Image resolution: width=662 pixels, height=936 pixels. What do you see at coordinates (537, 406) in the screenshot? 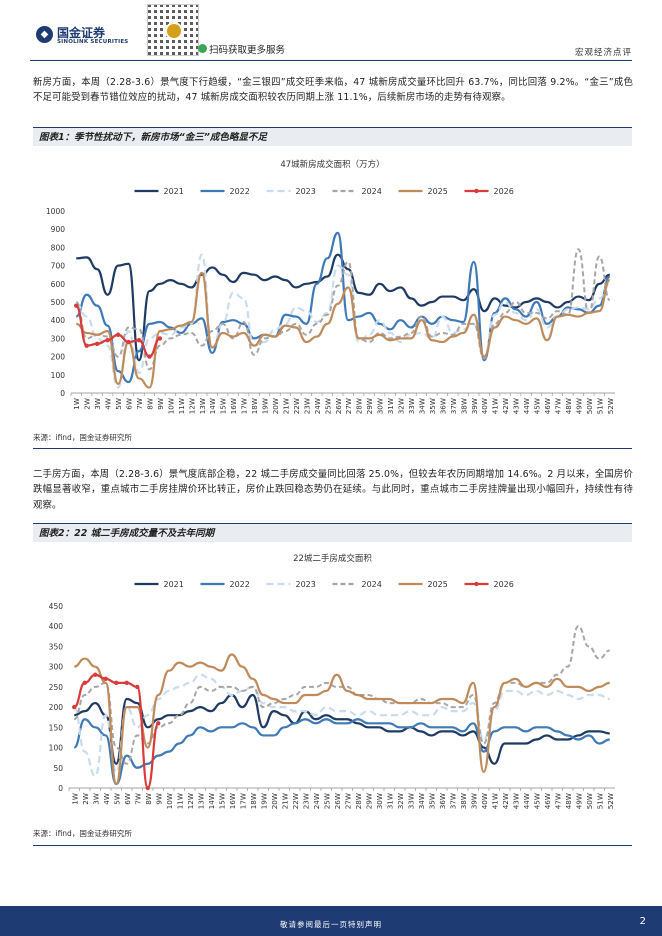
I see `x-tick-label: 45W` at bounding box center [537, 406].